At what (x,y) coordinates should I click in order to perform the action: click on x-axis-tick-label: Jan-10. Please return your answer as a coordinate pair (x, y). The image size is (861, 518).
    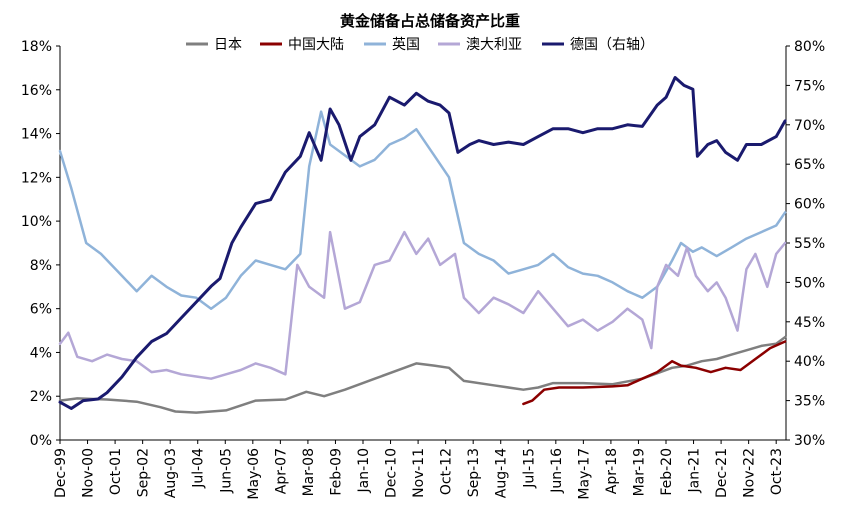
    Looking at the image, I should click on (364, 470).